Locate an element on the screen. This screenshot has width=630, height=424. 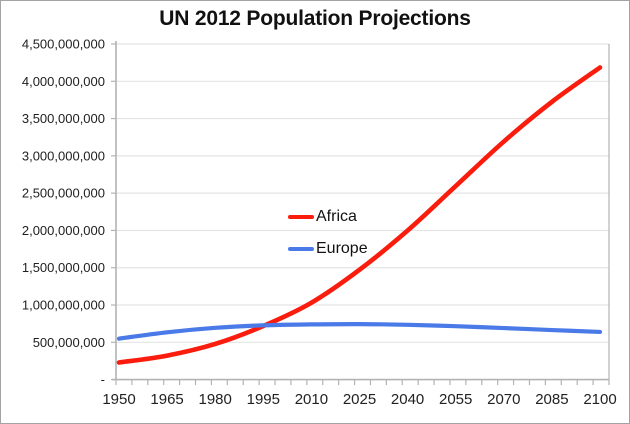
legend-label-europe: Europe is located at coordinates (342, 248).